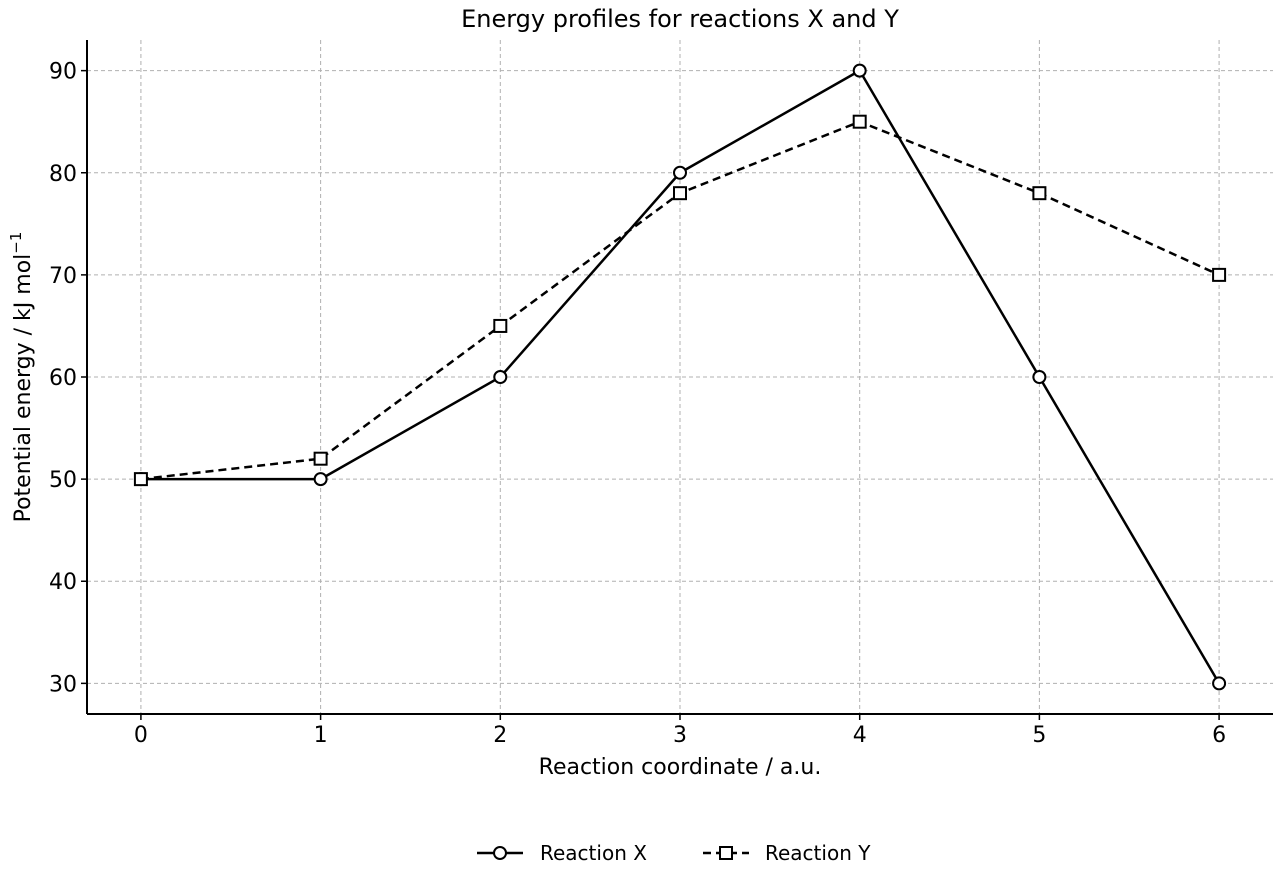 This screenshot has width=1280, height=880. I want to click on y-tick-label: 60, so click(63, 378).